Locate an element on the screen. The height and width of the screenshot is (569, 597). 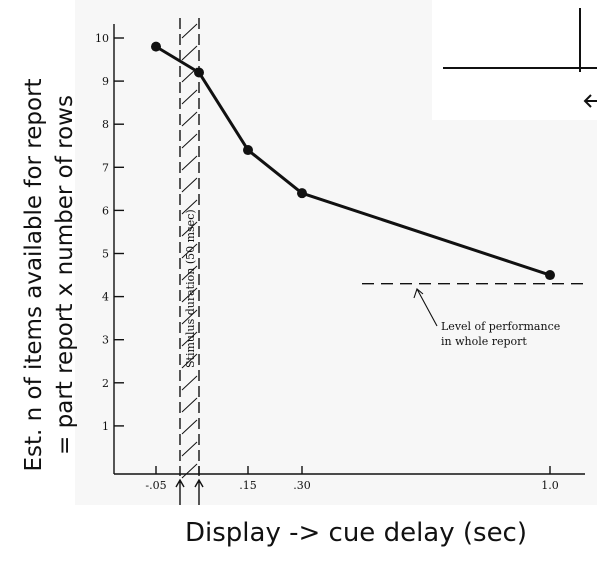
x-tick-label: .15 is located at coordinates (248, 485).